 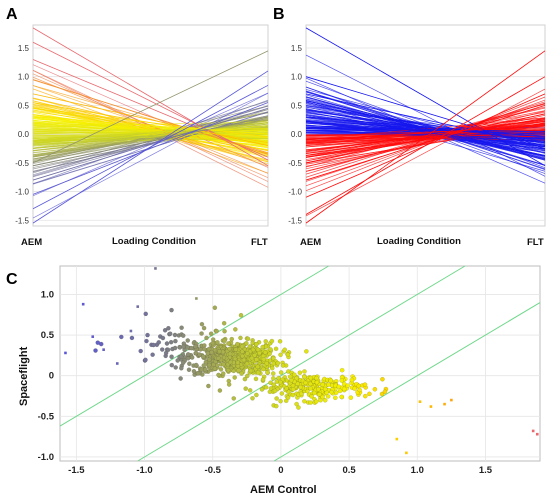 I want to click on panel-a-letter: A, so click(x=12, y=14).